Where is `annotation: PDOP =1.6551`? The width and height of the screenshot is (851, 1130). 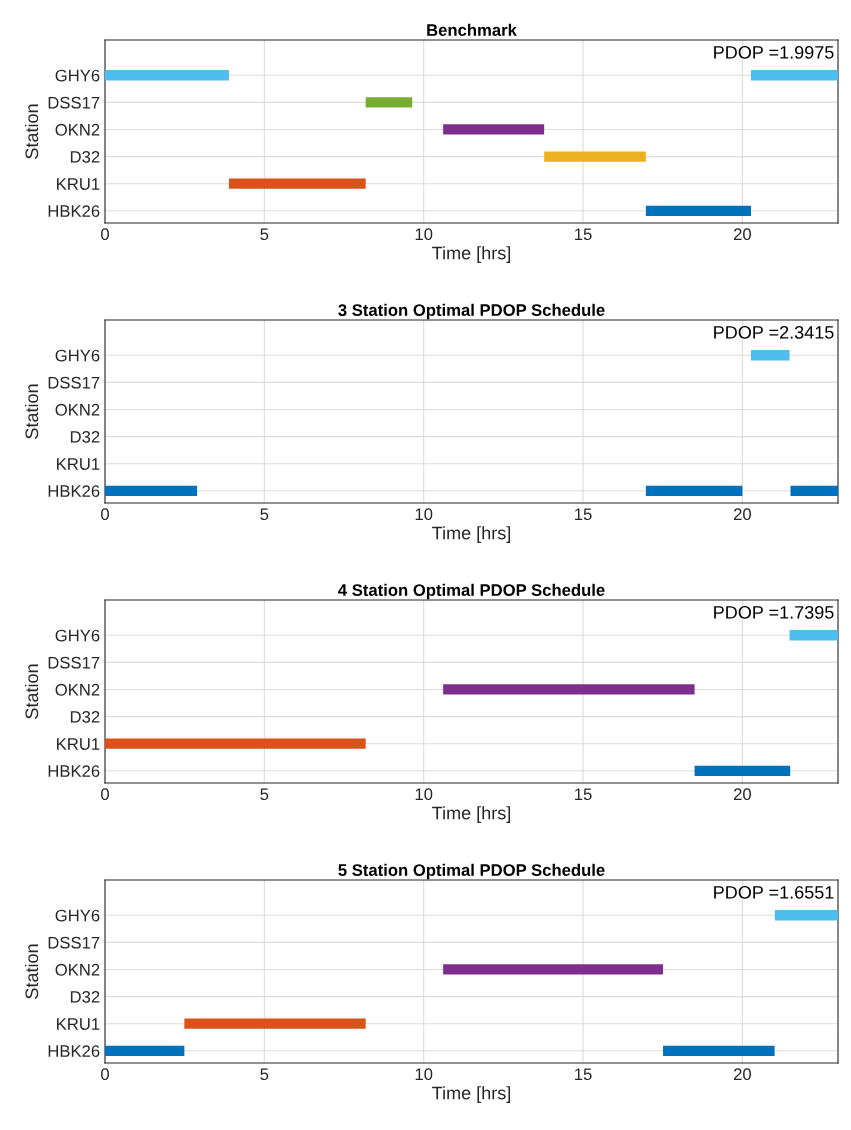 annotation: PDOP =1.6551 is located at coordinates (774, 892).